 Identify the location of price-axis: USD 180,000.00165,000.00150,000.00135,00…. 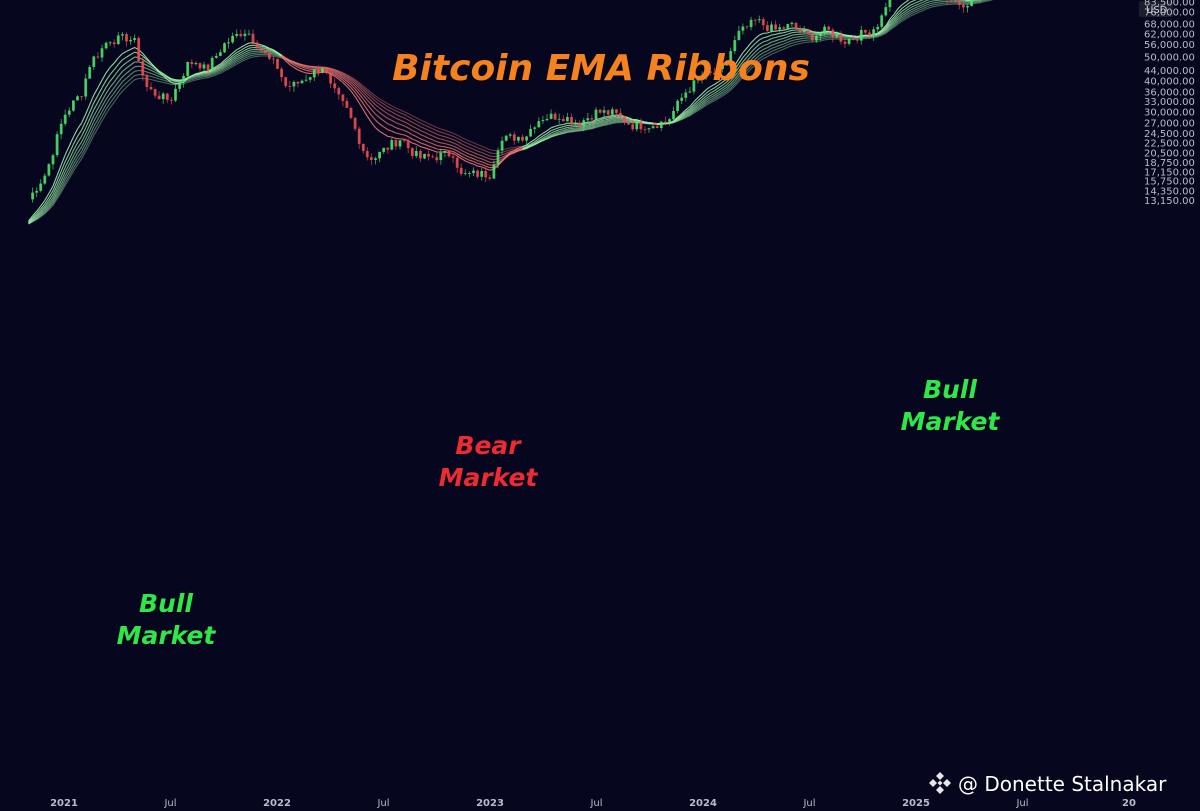
(1168, 398).